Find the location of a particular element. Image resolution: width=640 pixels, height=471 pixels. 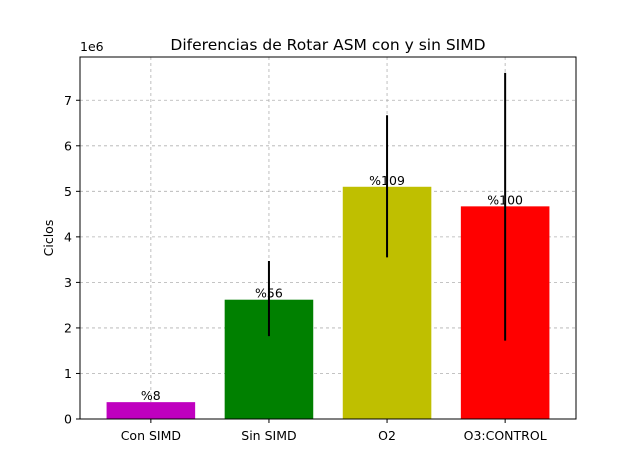

y-tick-label: 3 is located at coordinates (68, 282).